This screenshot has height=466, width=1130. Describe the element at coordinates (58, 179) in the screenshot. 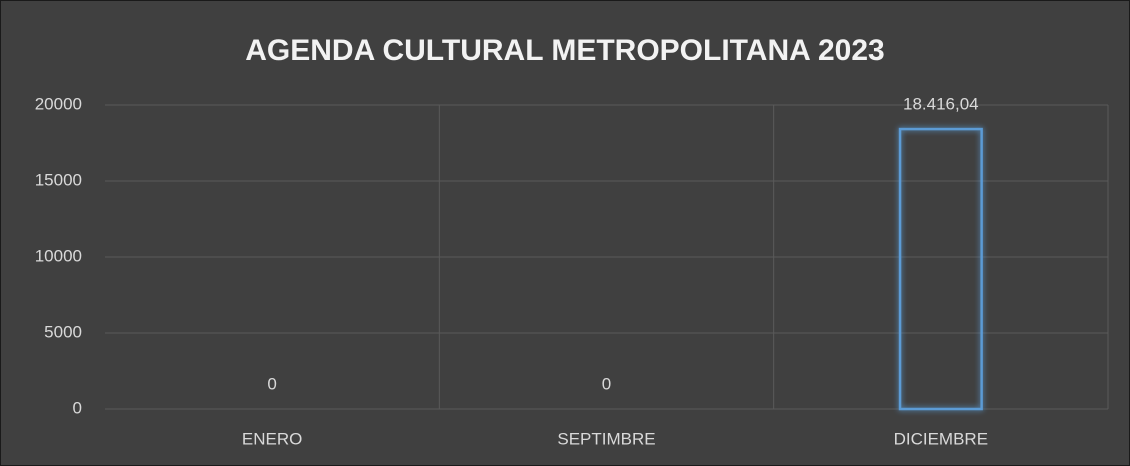

I see `y-tick-label: 15000` at that location.